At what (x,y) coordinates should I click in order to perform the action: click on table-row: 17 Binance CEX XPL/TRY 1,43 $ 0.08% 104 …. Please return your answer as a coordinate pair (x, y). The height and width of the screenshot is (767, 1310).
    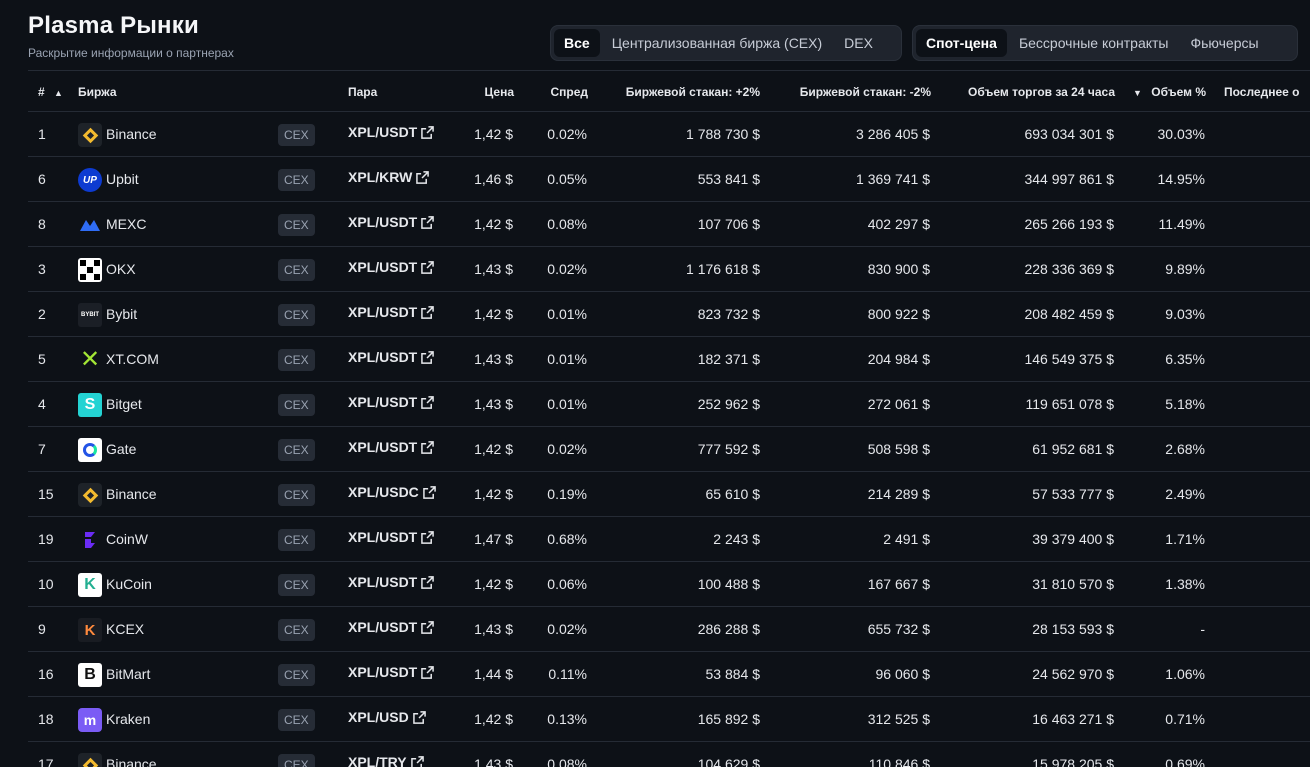
    Looking at the image, I should click on (669, 754).